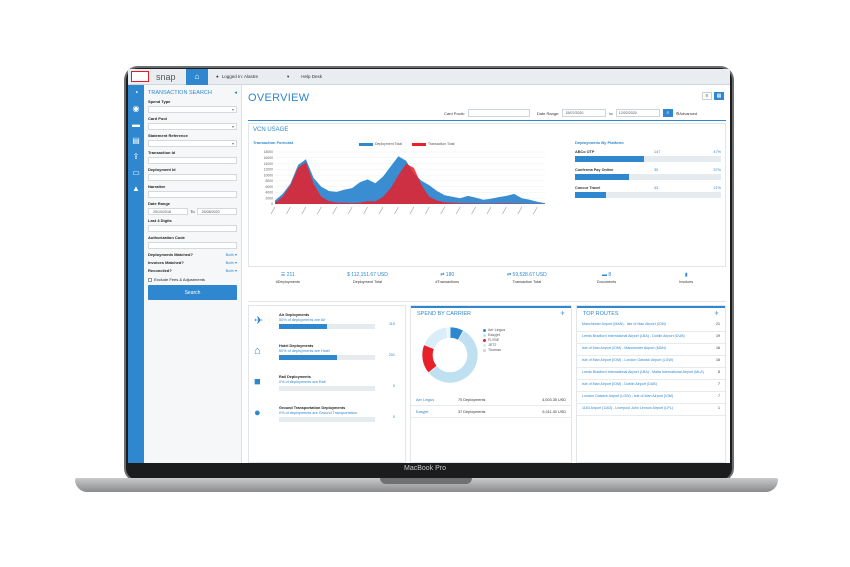  Describe the element at coordinates (150, 279) in the screenshot. I see `exclude-fees-checkbox` at that location.